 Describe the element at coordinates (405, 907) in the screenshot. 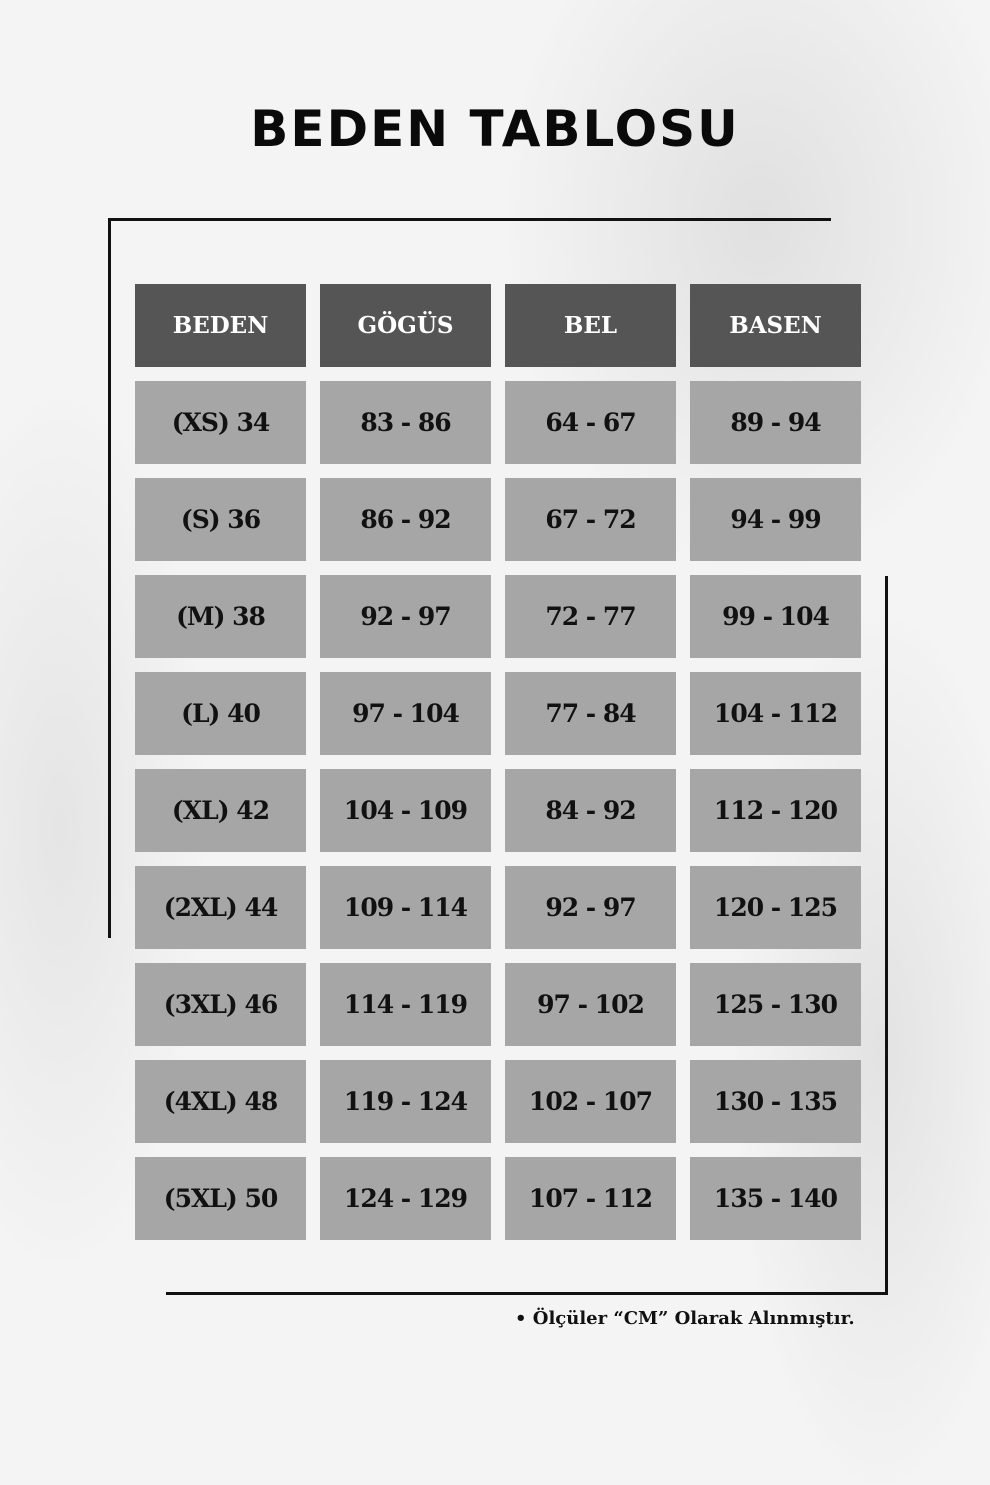

I see `table-cell: 109 - 114` at that location.